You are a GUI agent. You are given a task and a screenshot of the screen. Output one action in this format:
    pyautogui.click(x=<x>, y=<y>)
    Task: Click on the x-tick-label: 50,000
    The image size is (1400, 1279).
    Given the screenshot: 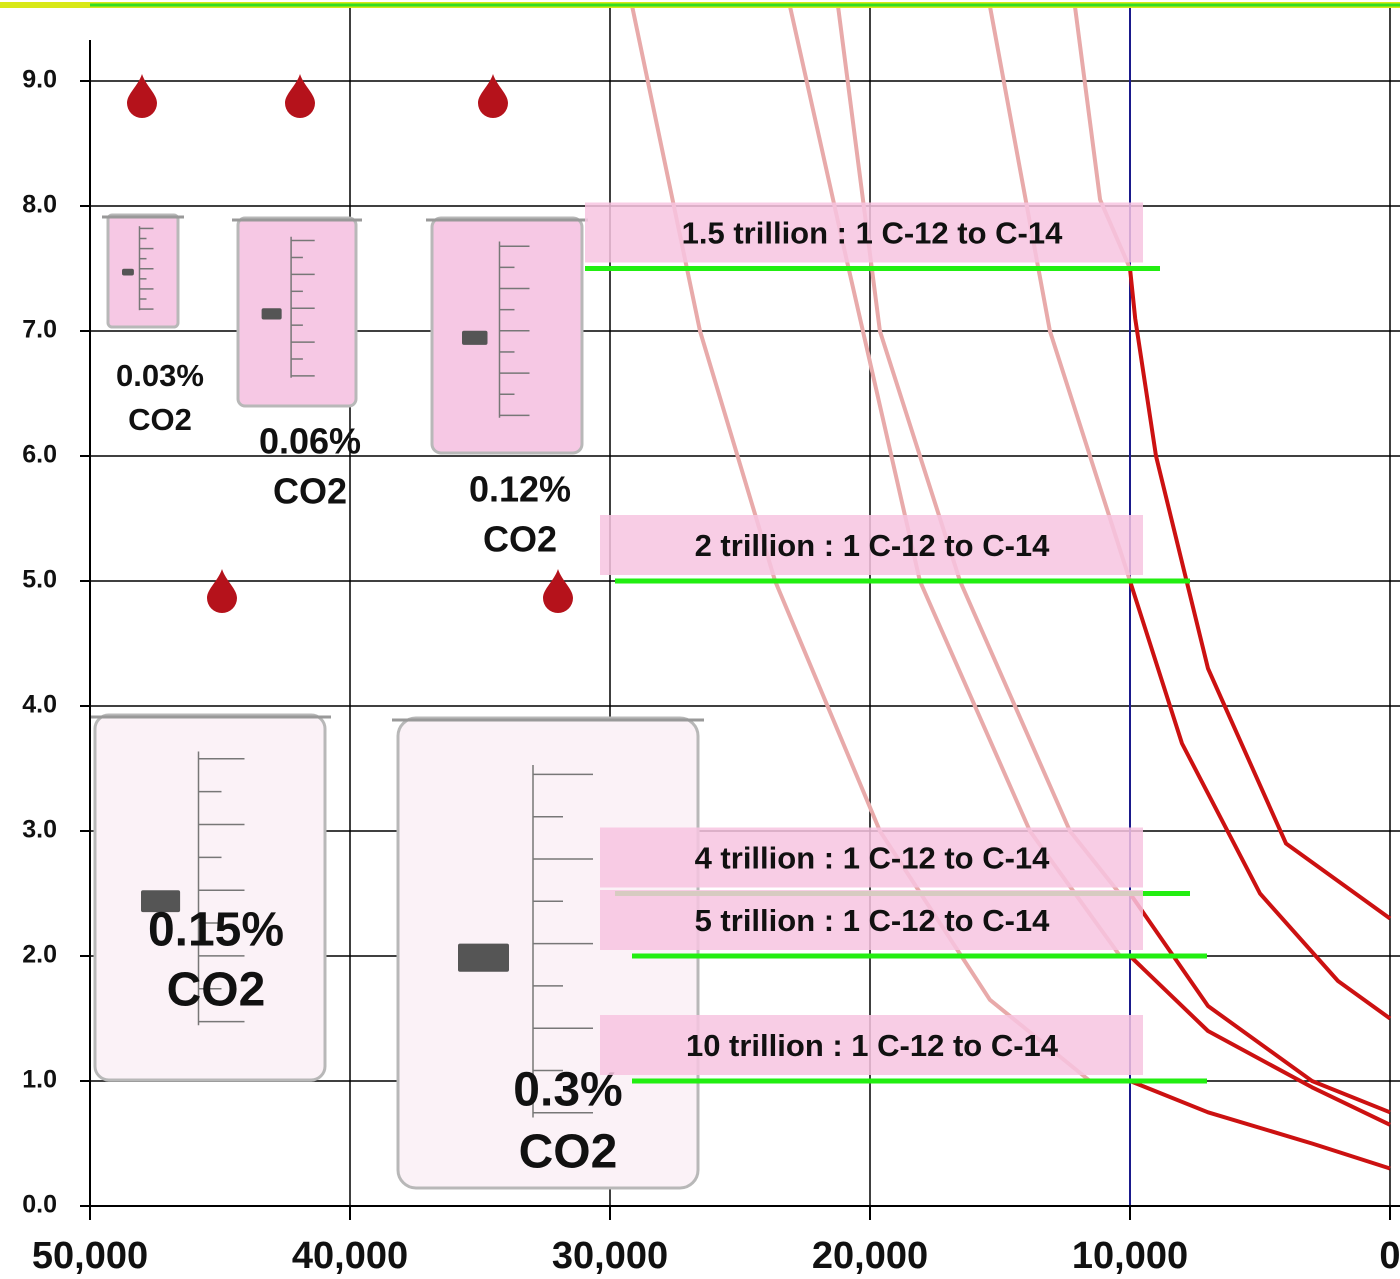 What is the action you would take?
    pyautogui.click(x=90, y=1256)
    